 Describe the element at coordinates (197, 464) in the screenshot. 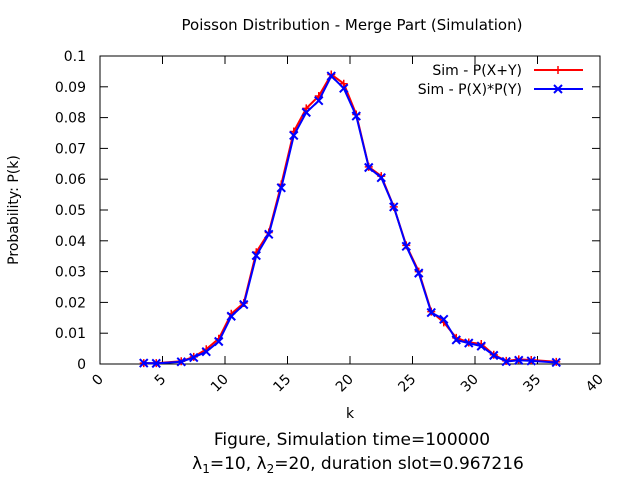

I see `lambda-symbol-1: λ` at that location.